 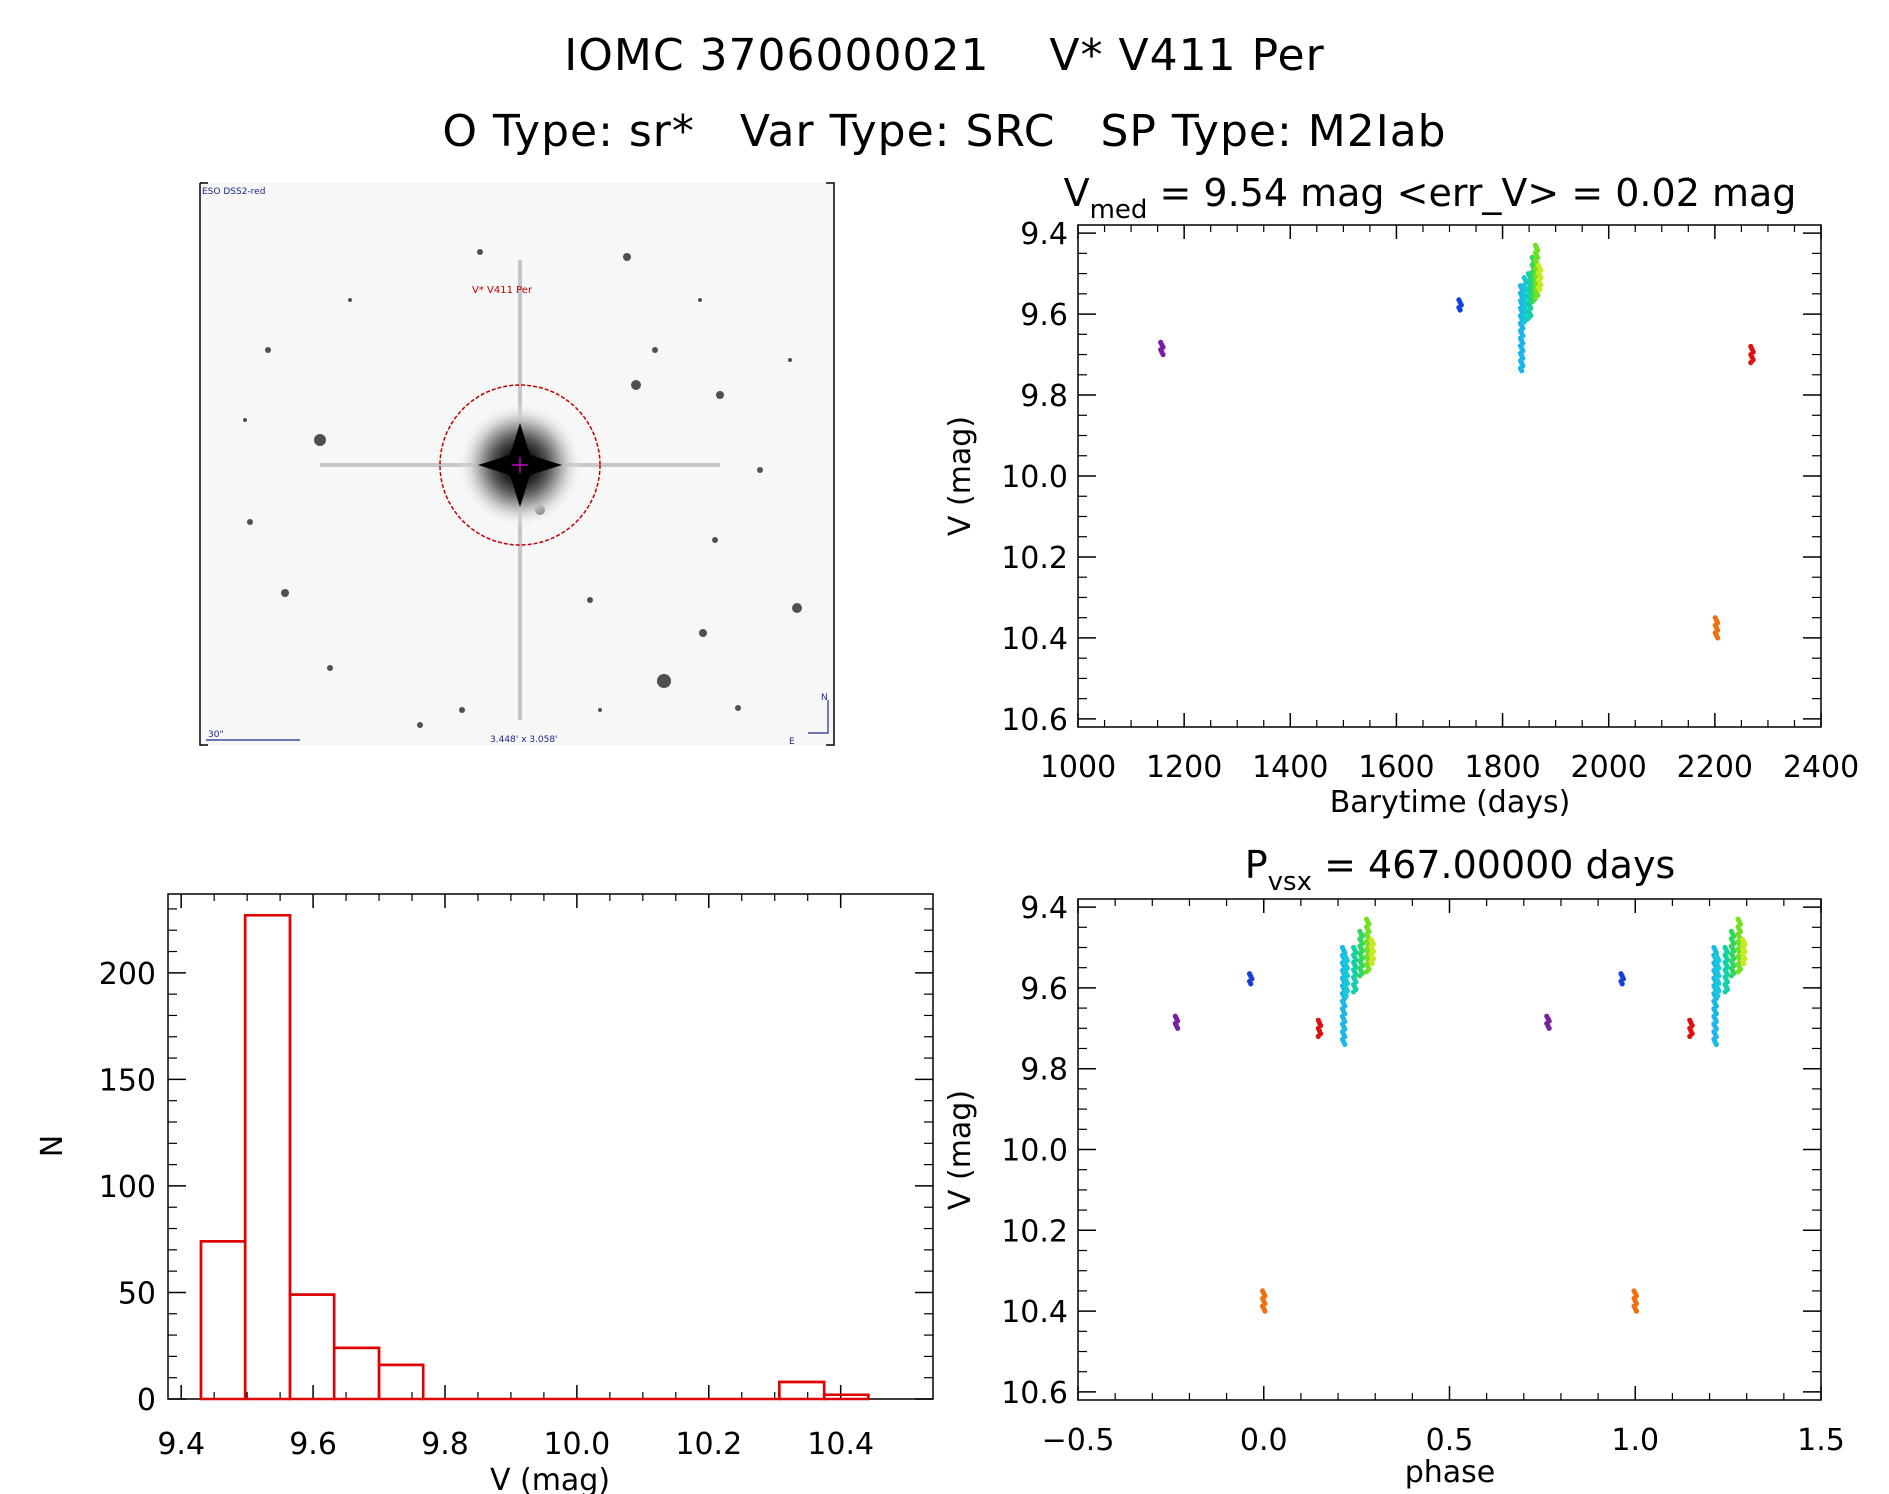 What do you see at coordinates (960, 1150) in the screenshot?
I see `phased-ylabel: V (mag)` at bounding box center [960, 1150].